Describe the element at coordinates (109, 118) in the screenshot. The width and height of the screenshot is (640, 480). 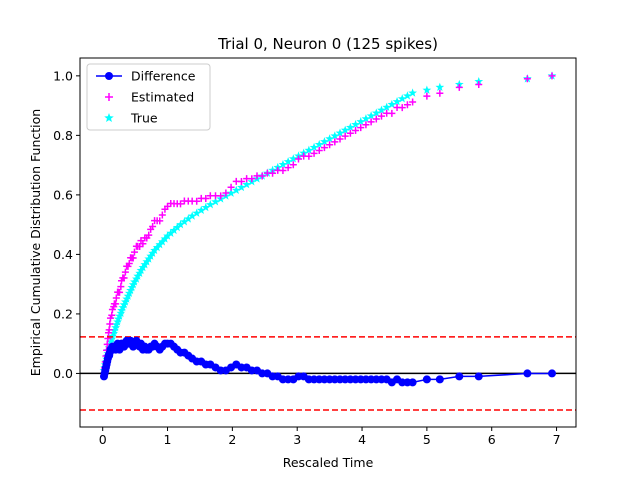
I see `legend-true-marker` at that location.